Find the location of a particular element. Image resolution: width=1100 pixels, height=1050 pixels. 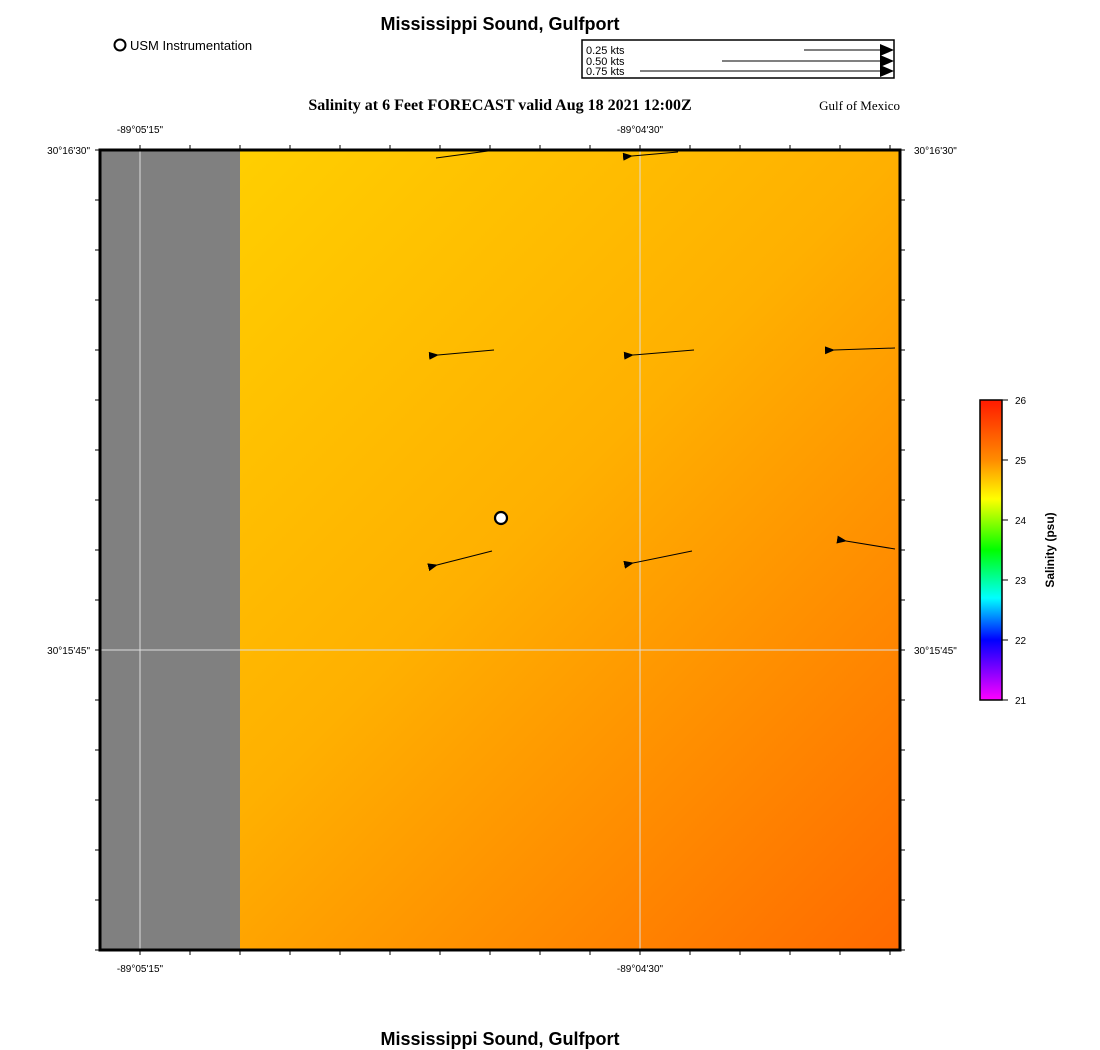

speed-legend-label-075: 0.75 kts is located at coordinates (605, 72).